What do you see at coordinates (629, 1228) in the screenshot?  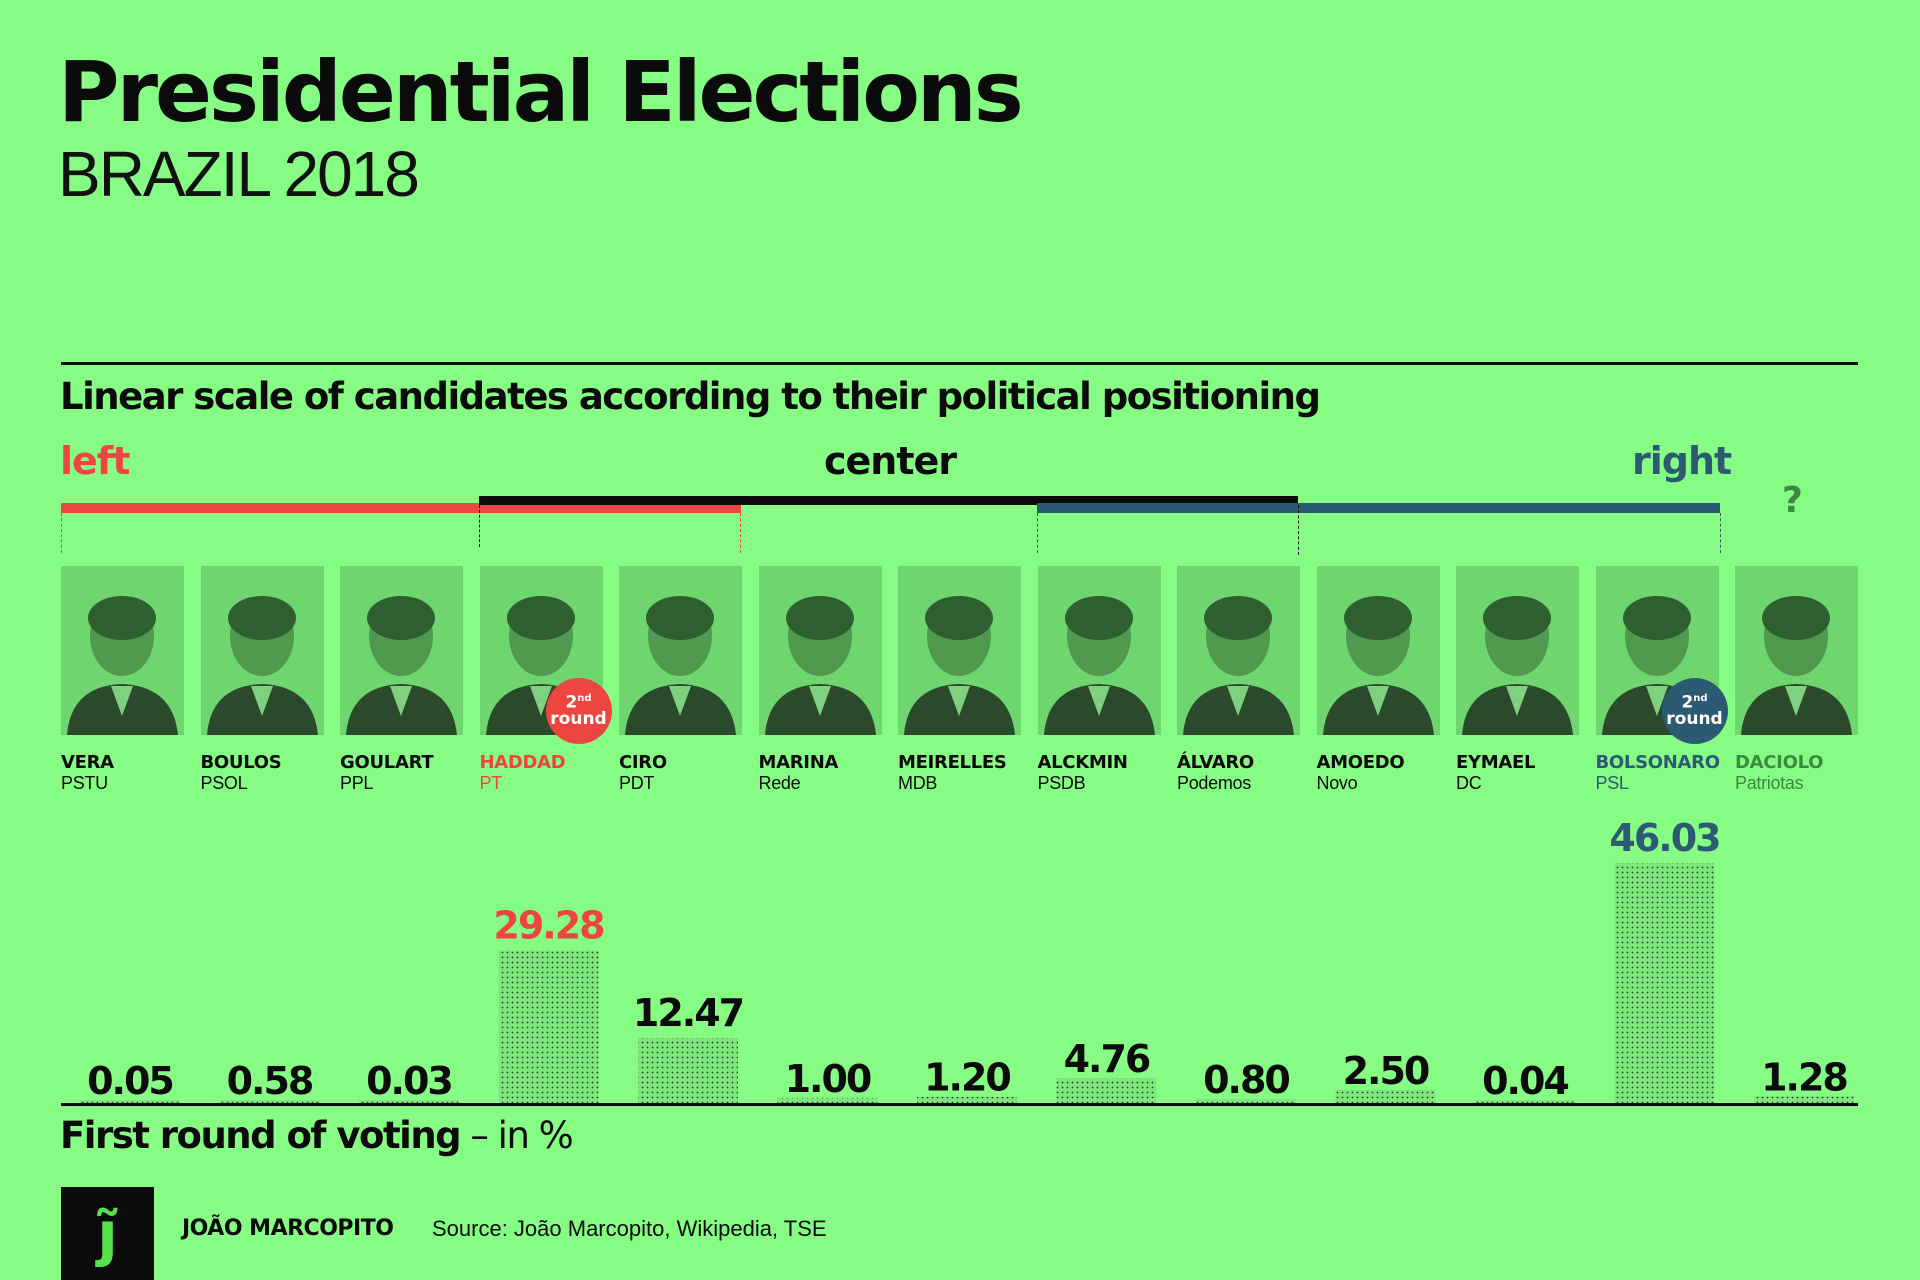 I see `source-credit: Source: João Marcopito, Wikipedia, TSE` at bounding box center [629, 1228].